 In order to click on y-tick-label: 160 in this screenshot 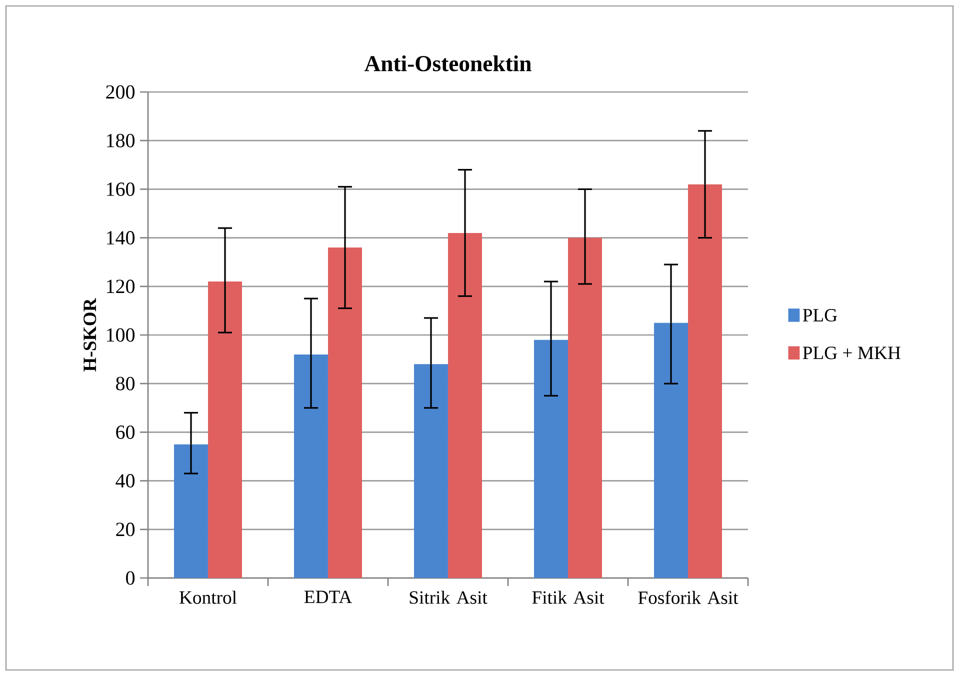, I will do `click(121, 189)`.